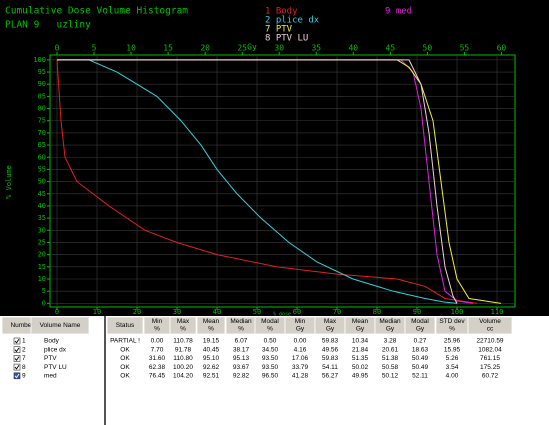  Describe the element at coordinates (292, 21) in the screenshot. I see `legend-entry: 2 plice dx` at that location.